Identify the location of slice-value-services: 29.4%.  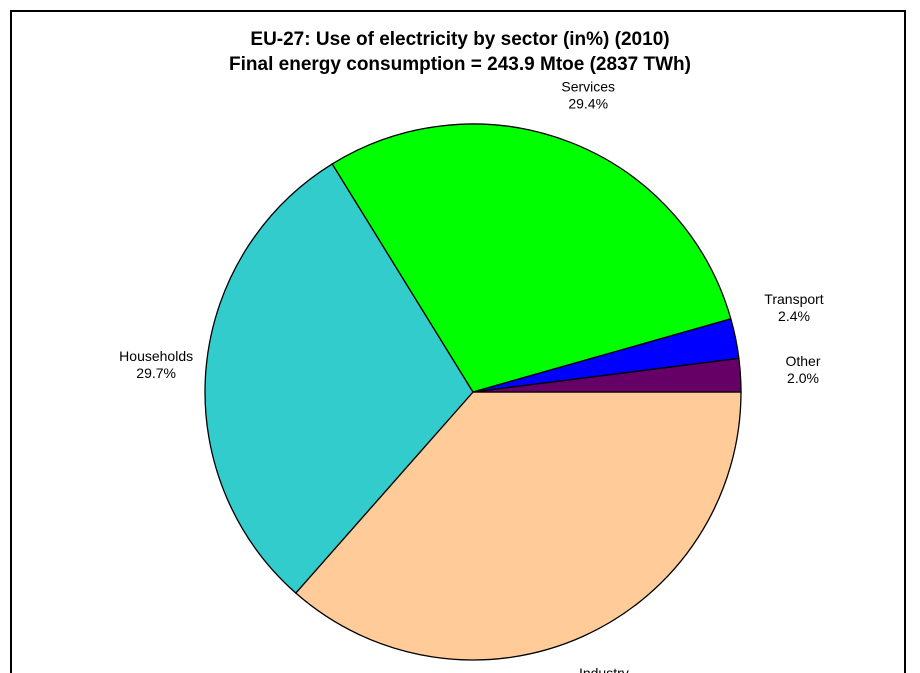
(588, 104).